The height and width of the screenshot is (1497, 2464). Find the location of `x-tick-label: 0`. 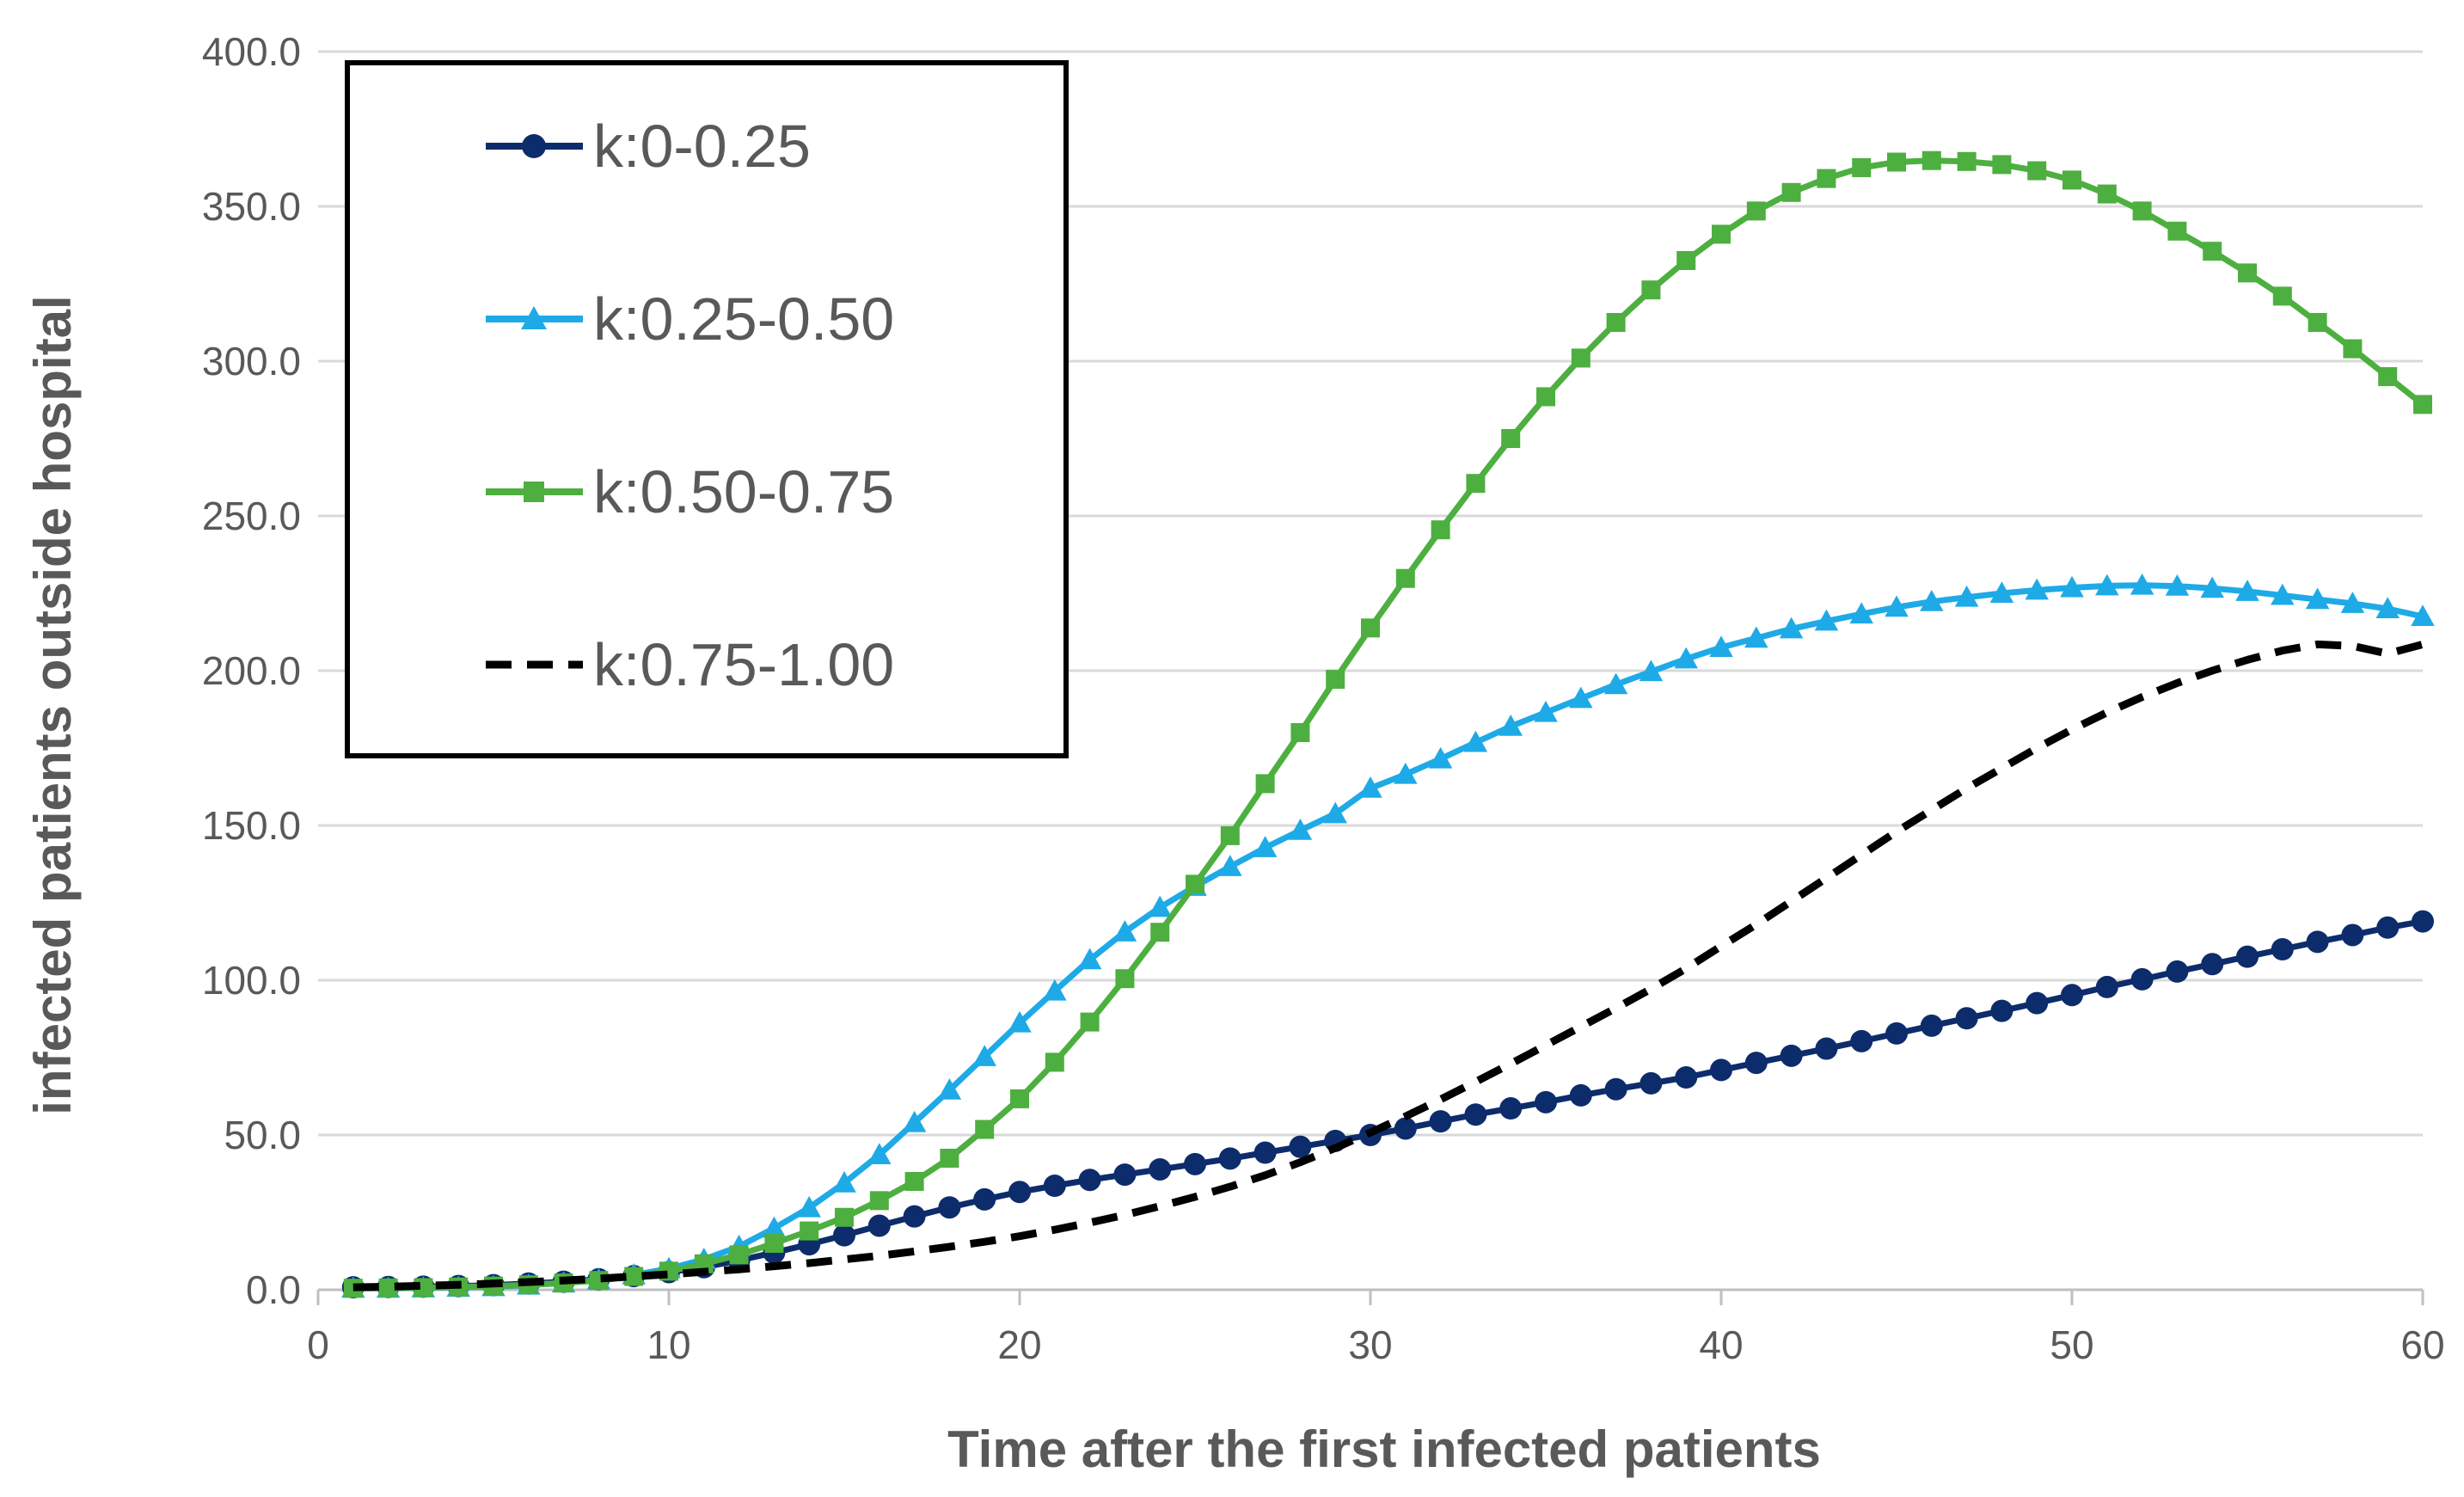

x-tick-label: 0 is located at coordinates (318, 1344).